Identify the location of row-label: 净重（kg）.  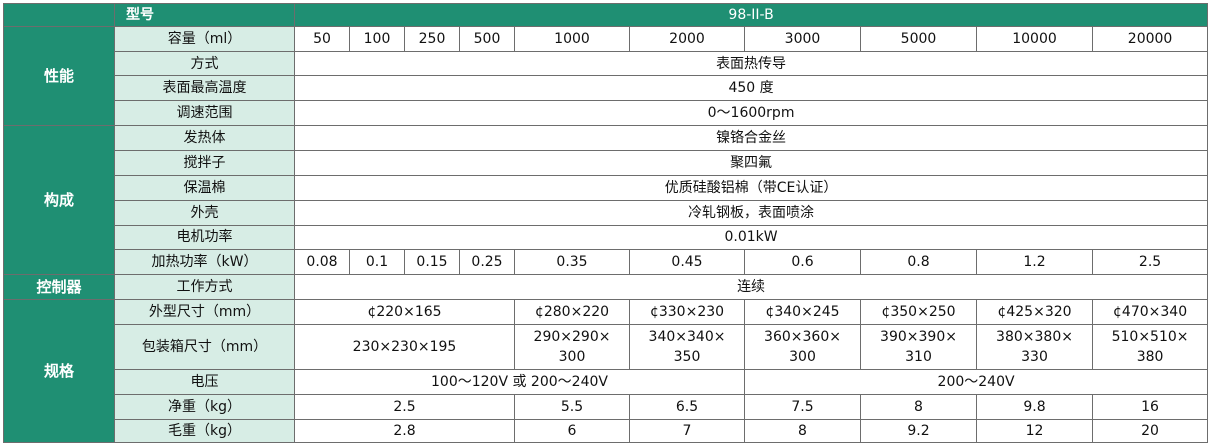
(204, 407).